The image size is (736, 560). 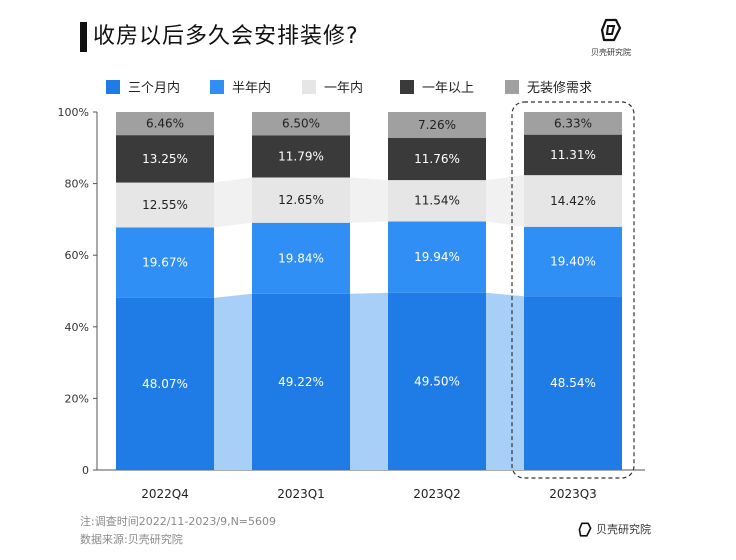 I want to click on x-tick-label-2022Q4: 2022Q4, so click(x=165, y=494).